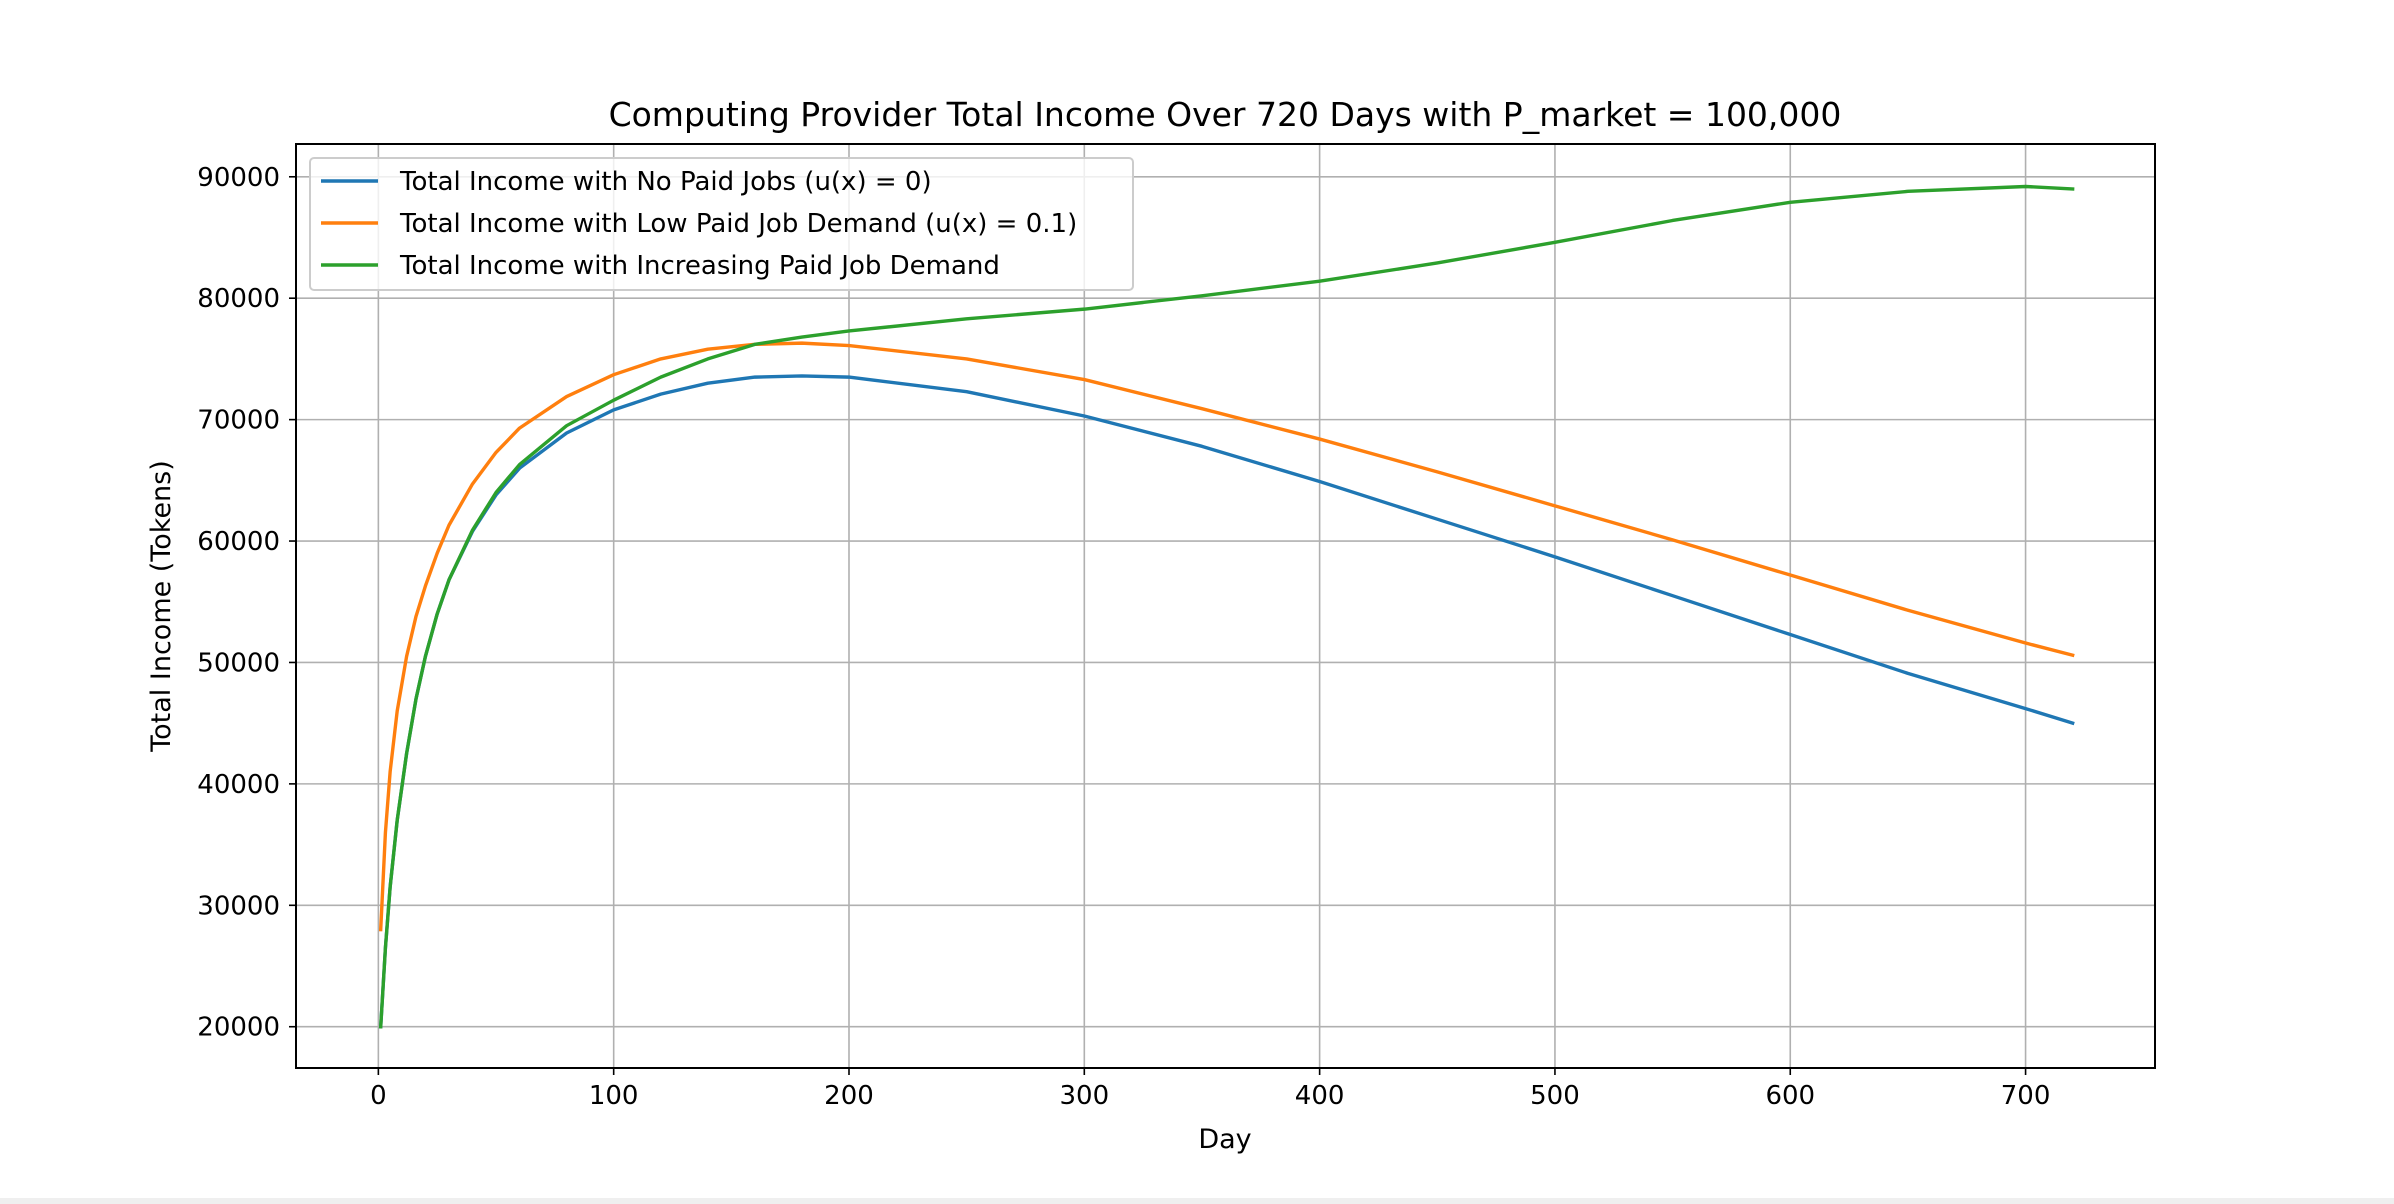  Describe the element at coordinates (238, 785) in the screenshot. I see `y-tick-label: 40000` at that location.